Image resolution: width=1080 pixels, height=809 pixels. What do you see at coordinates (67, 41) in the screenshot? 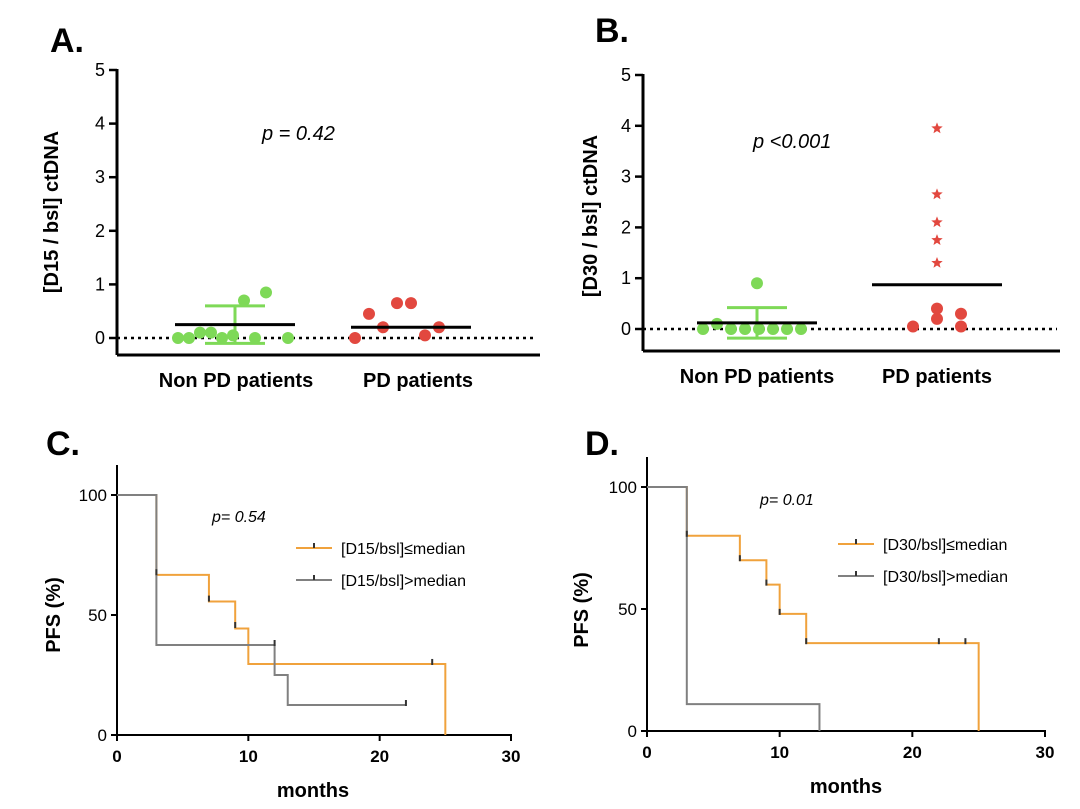
I see `panel-letter: A.` at bounding box center [67, 41].